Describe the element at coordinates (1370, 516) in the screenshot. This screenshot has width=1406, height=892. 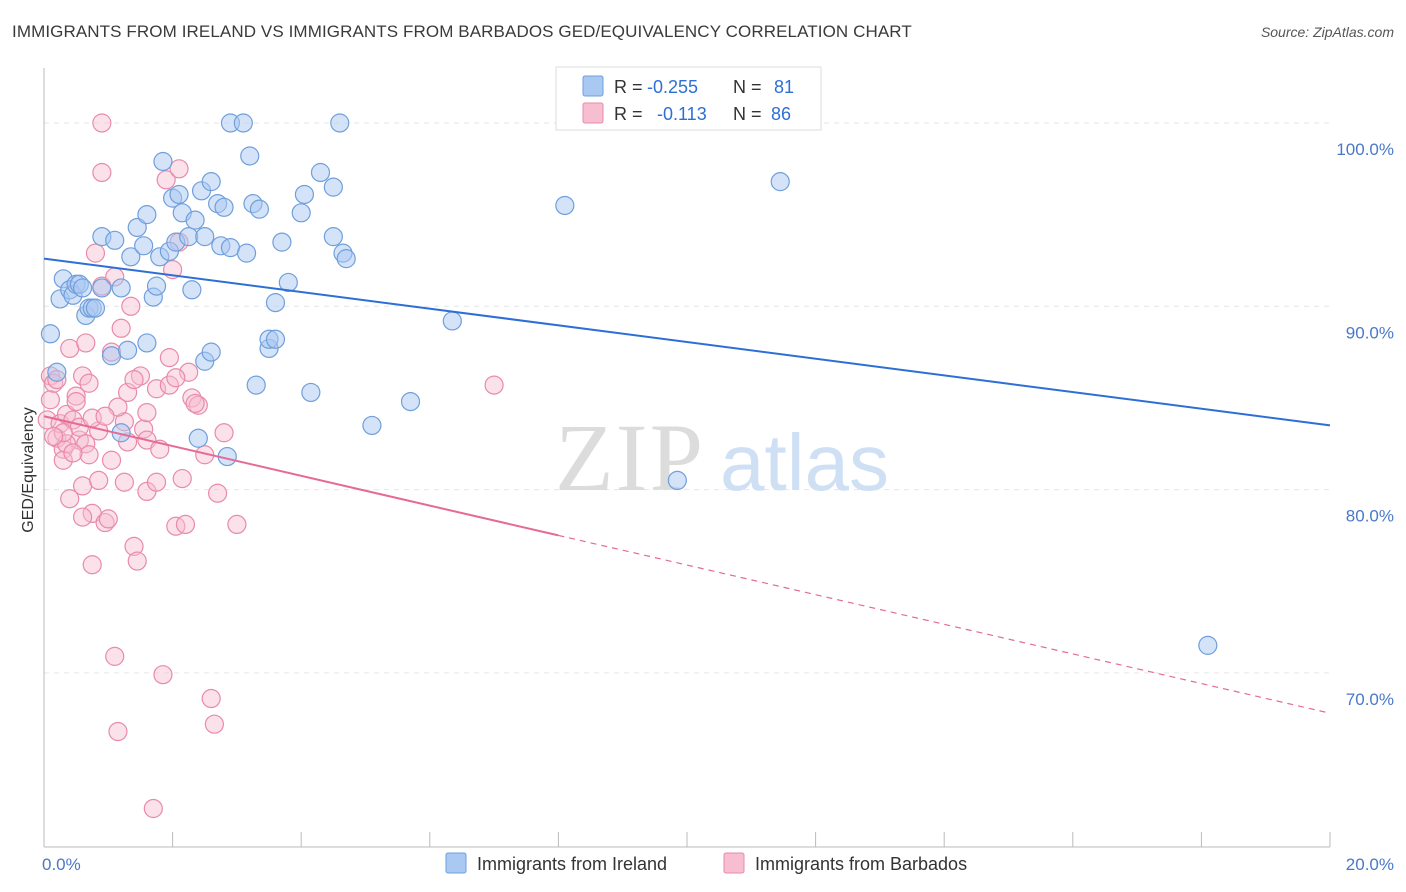
I see `y-tick-label: 80.0%` at that location.